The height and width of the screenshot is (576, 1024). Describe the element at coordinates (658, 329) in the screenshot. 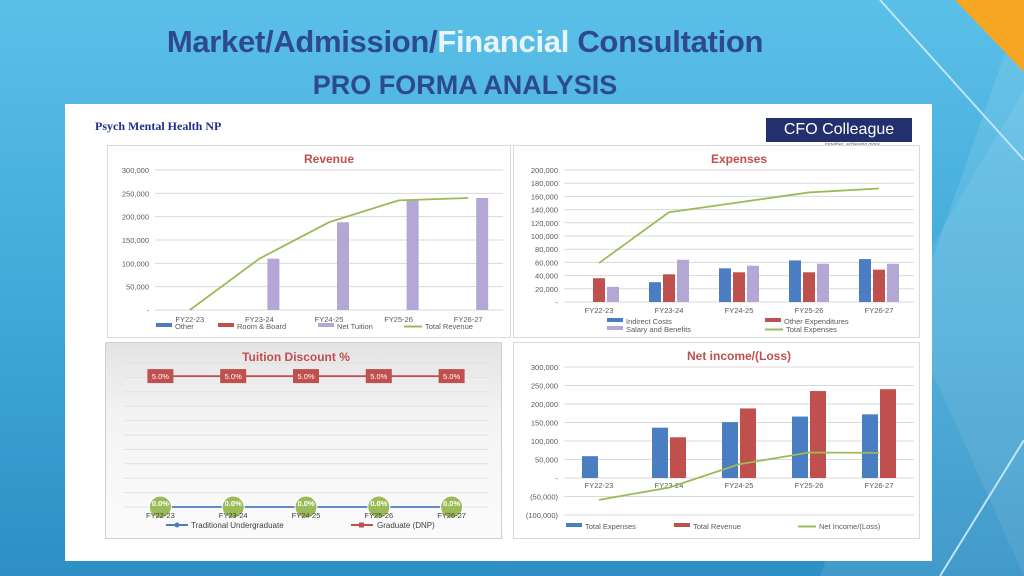

I see `legend-label-salary-and-benefits: Salary and Benefits` at that location.